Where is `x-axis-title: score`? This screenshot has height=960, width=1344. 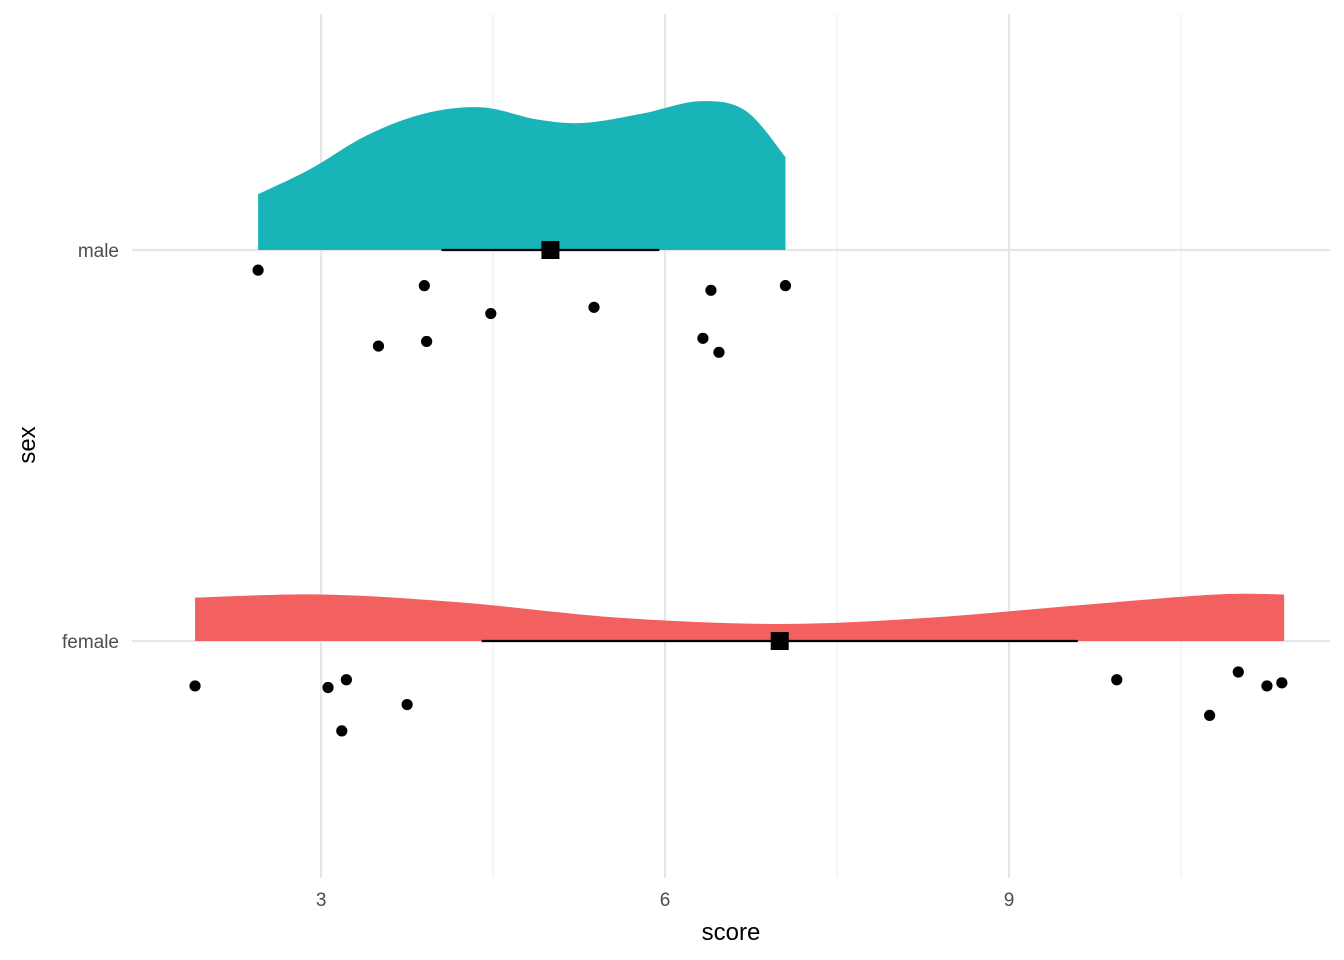 x-axis-title: score is located at coordinates (731, 932).